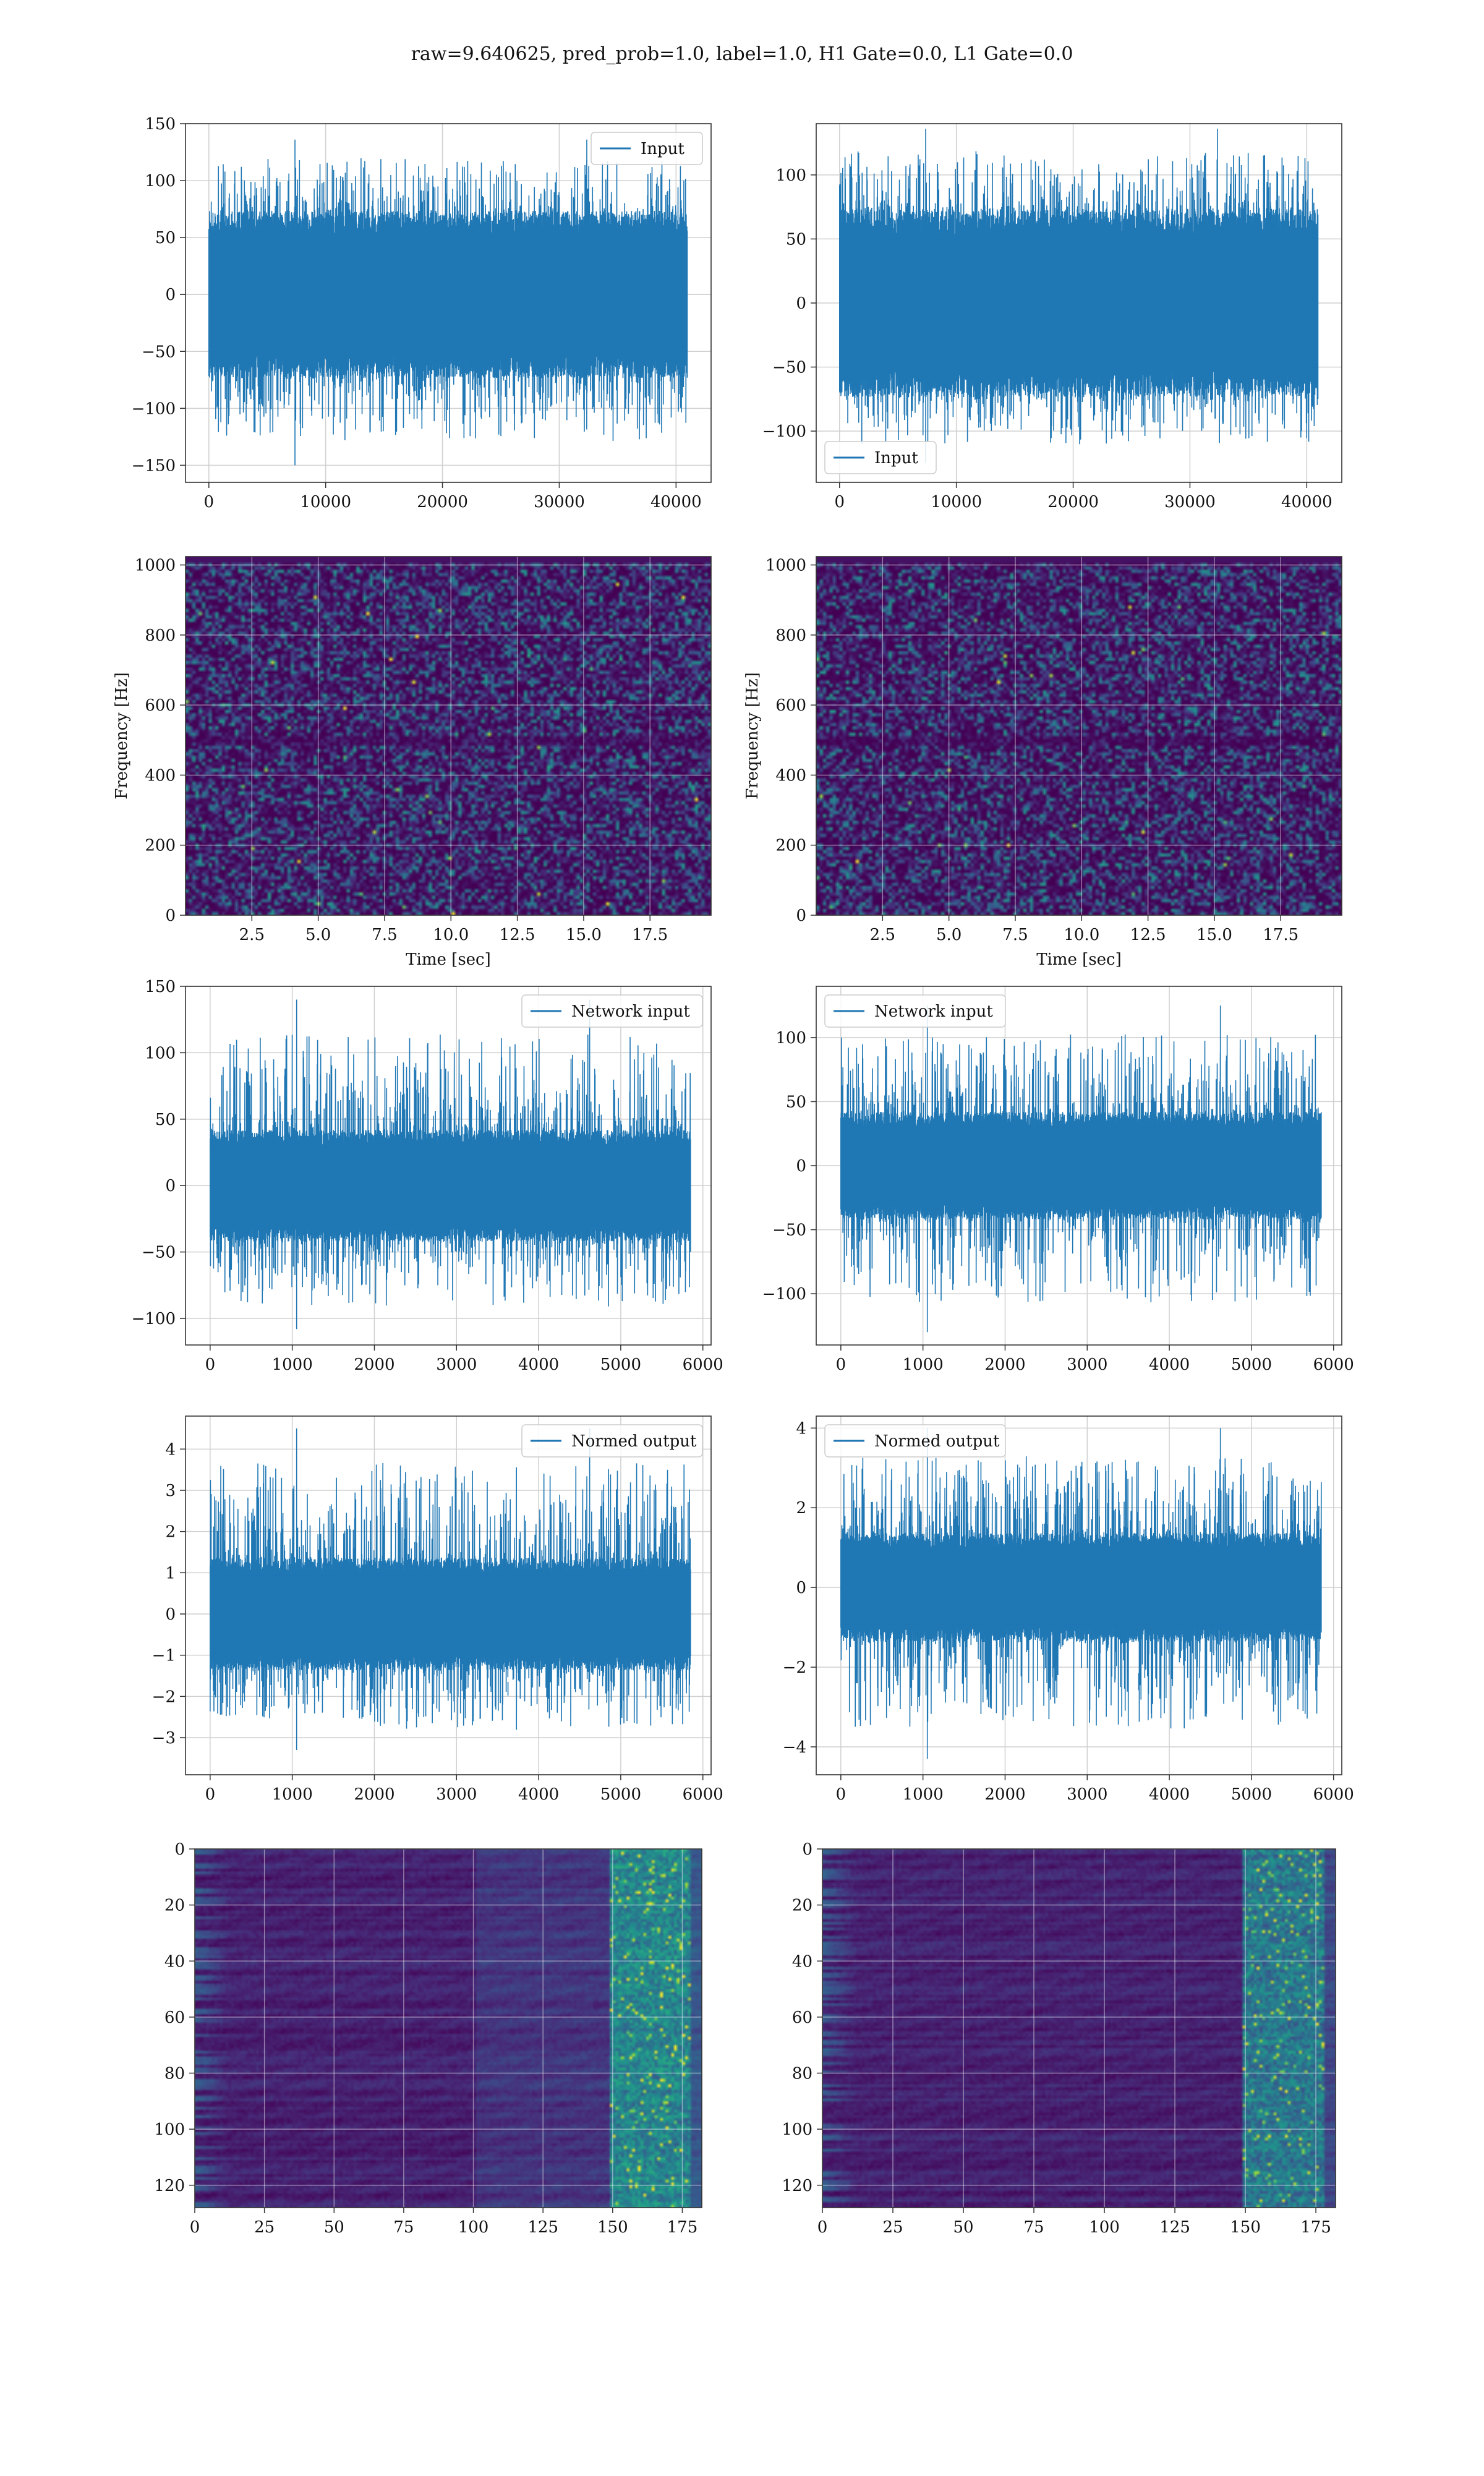  Describe the element at coordinates (448, 959) in the screenshot. I see `x-axis-label: Time [sec]` at that location.